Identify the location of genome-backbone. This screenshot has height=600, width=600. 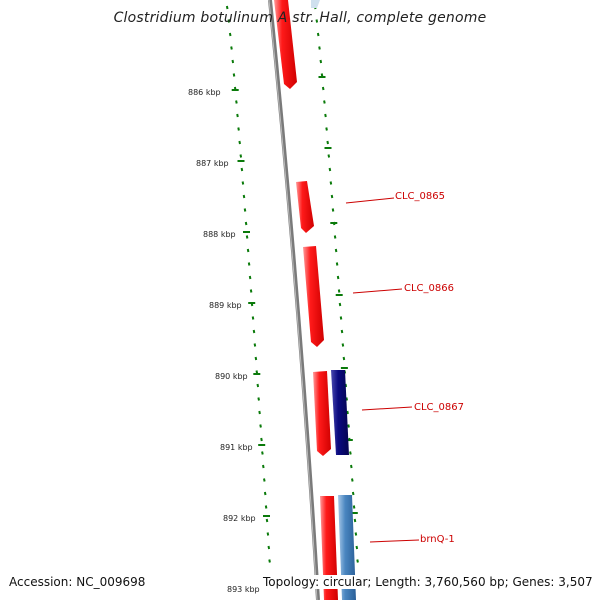
(294, 300).